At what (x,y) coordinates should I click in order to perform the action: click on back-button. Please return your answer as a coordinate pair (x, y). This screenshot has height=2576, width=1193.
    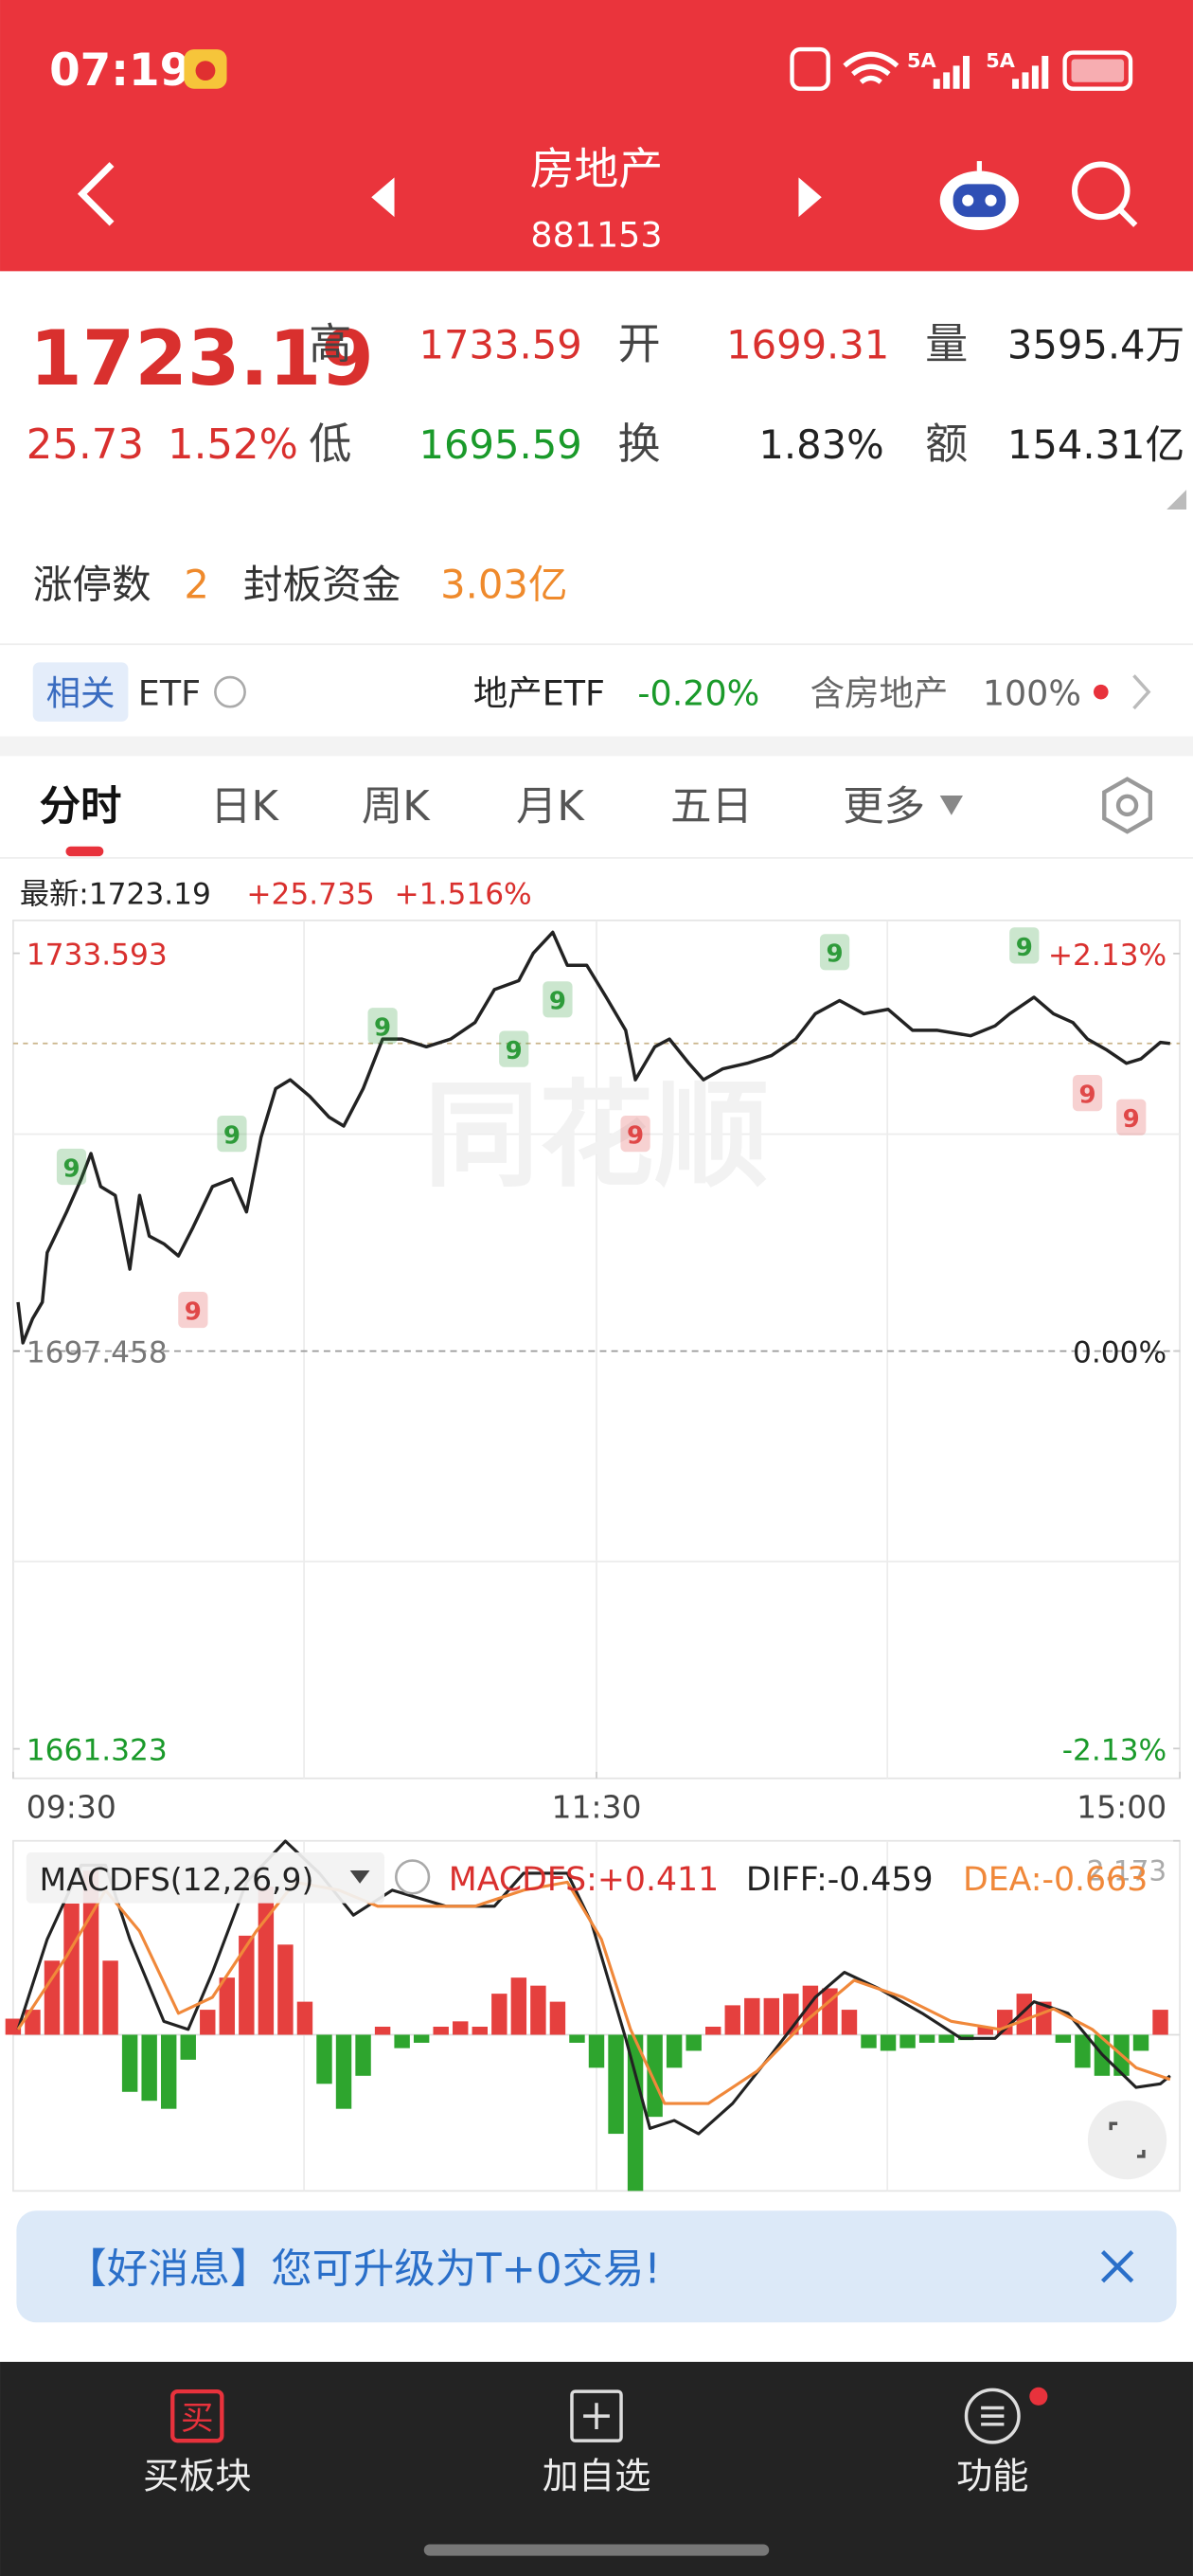
    Looking at the image, I should click on (96, 194).